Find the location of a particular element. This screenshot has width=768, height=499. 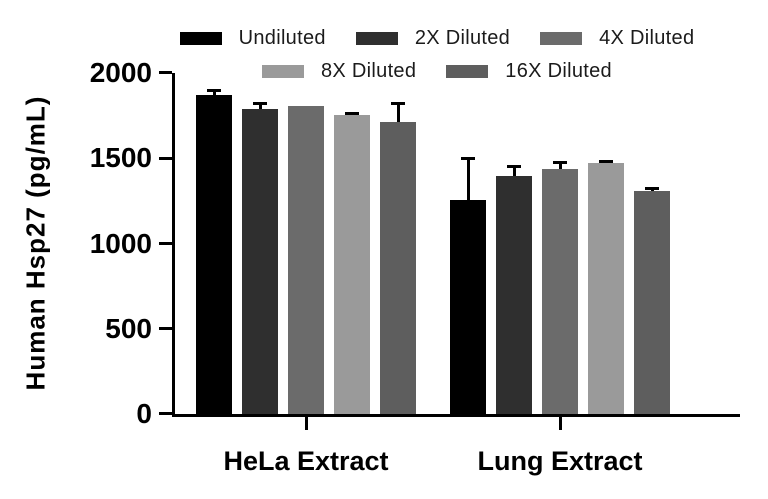

y-tick-label: 0 is located at coordinates (144, 413).